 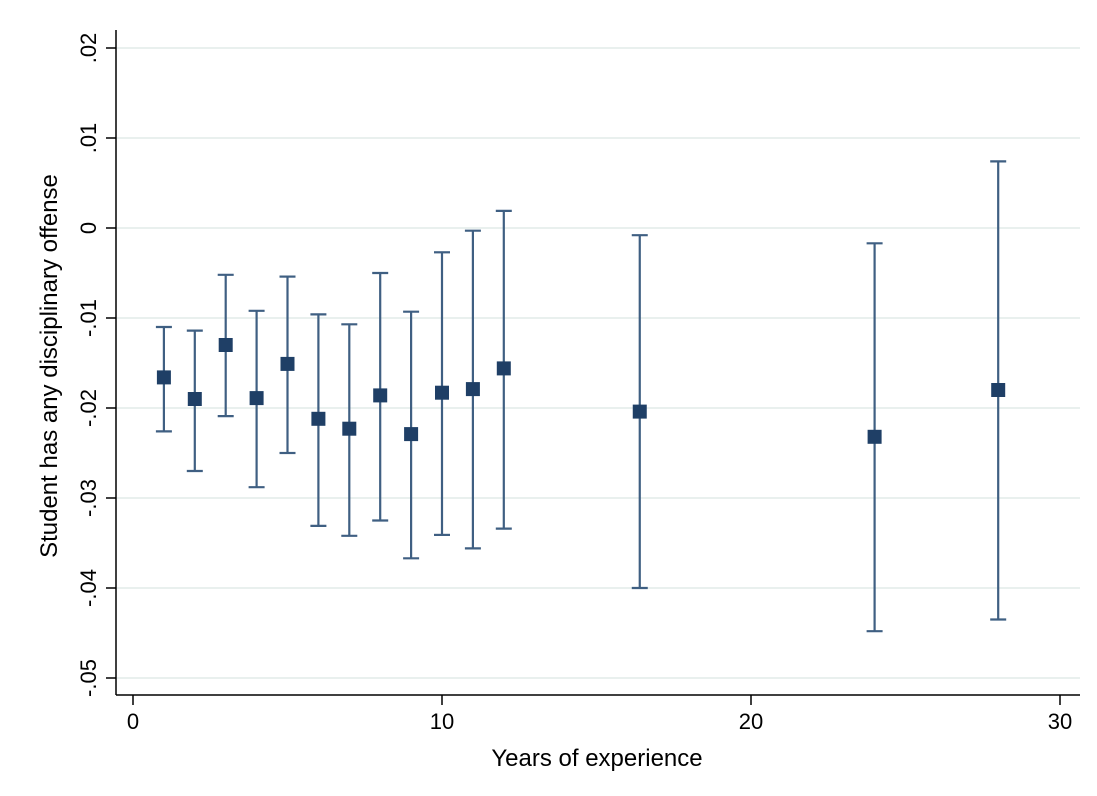 I want to click on y-tick-label: -.04, so click(x=88, y=588).